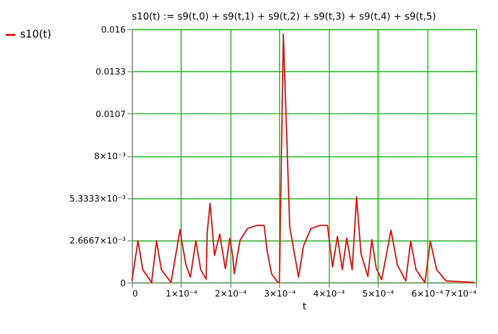 The width and height of the screenshot is (498, 334). What do you see at coordinates (111, 115) in the screenshot?
I see `y-tick-label: 0.0107` at bounding box center [111, 115].